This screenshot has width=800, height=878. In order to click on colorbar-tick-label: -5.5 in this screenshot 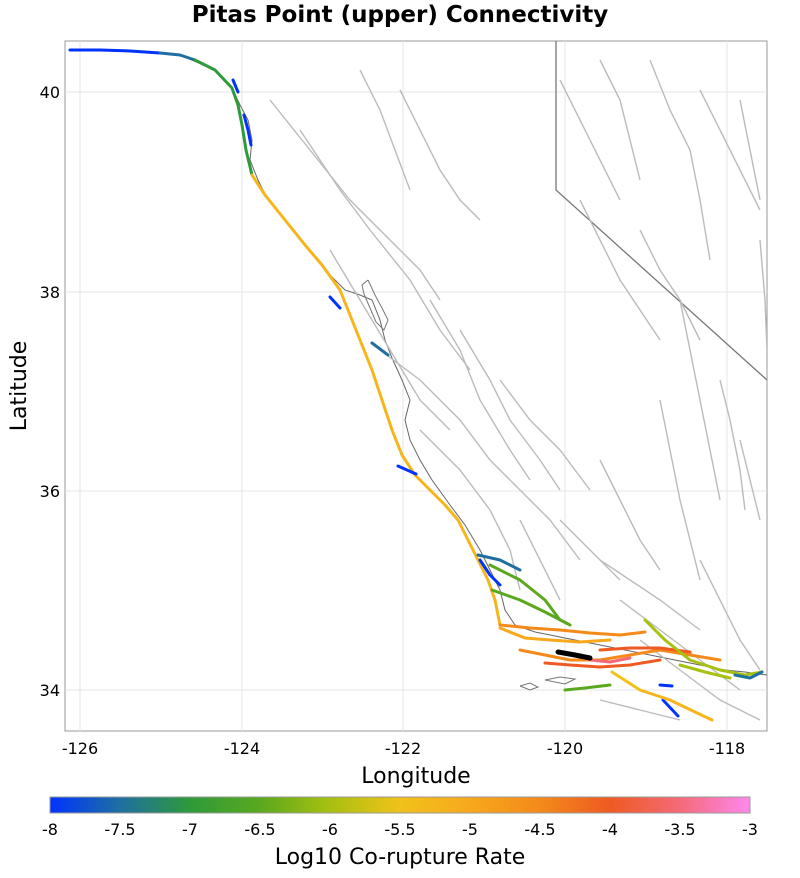, I will do `click(399, 829)`.